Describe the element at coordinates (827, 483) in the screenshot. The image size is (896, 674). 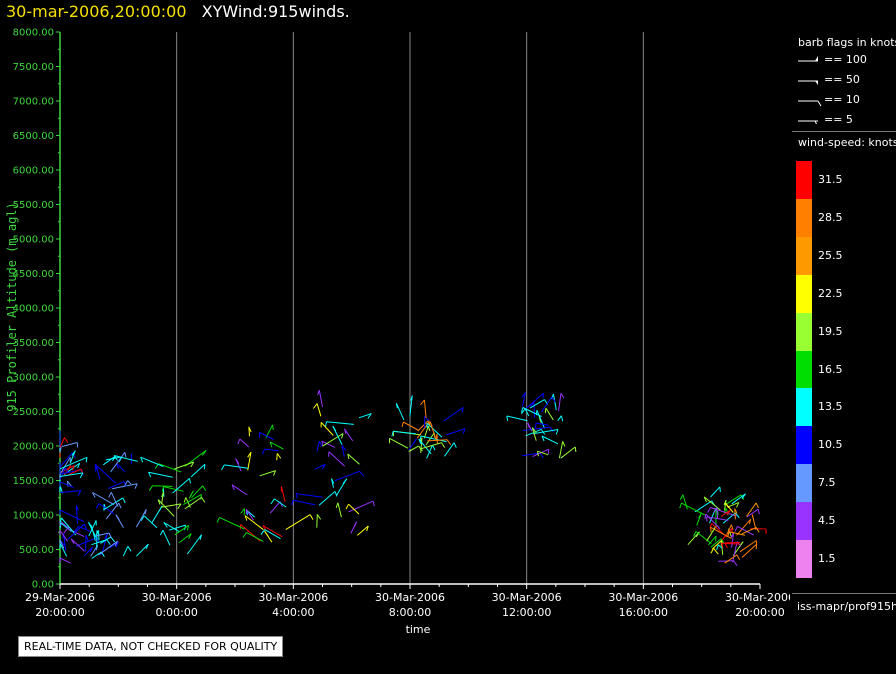
I see `colorbar-level-label: 7.5` at that location.